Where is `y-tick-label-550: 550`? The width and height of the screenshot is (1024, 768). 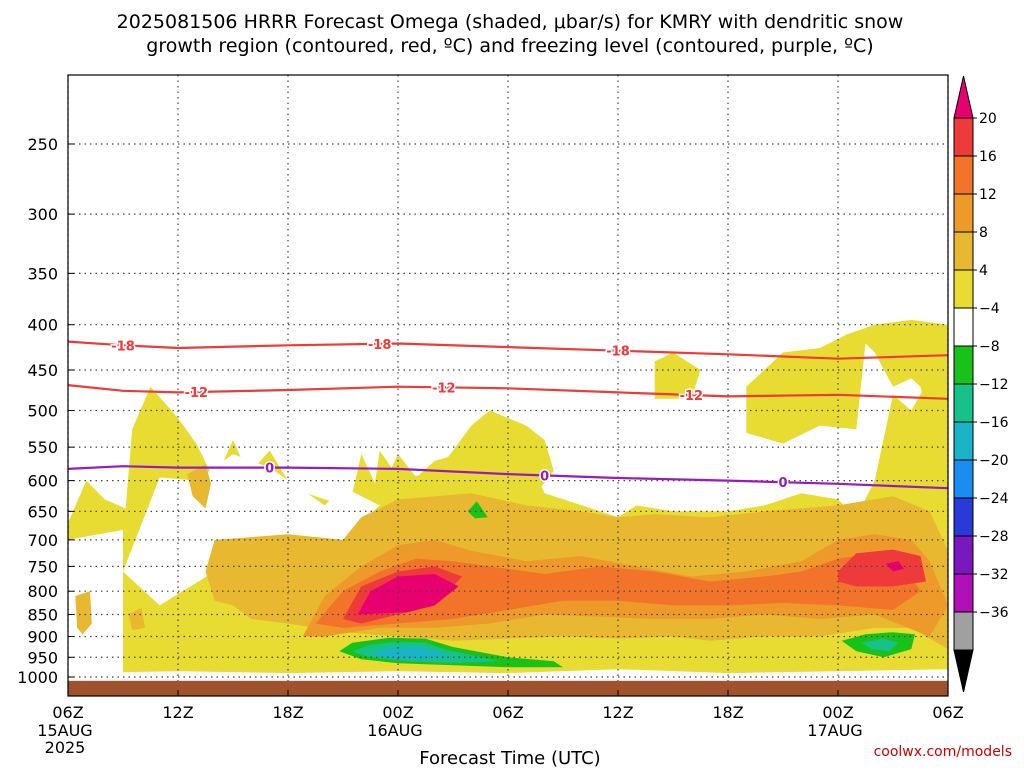 y-tick-label-550: 550 is located at coordinates (42, 447).